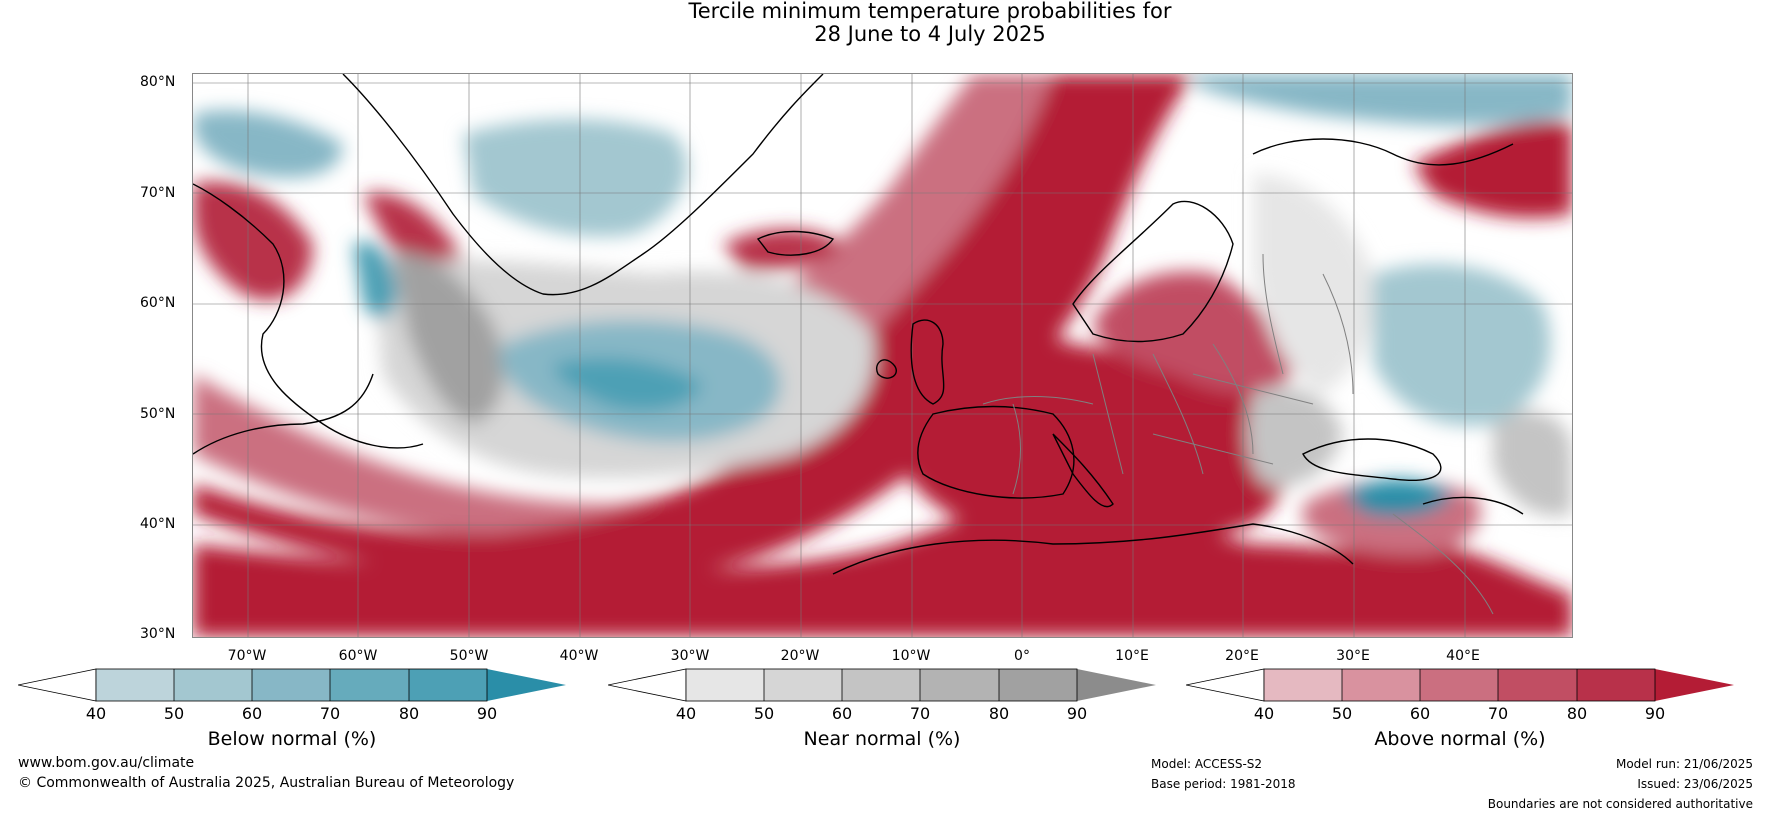 The width and height of the screenshot is (1770, 816). I want to click on footer-website: www.bom.gov.au/climate, so click(106, 763).